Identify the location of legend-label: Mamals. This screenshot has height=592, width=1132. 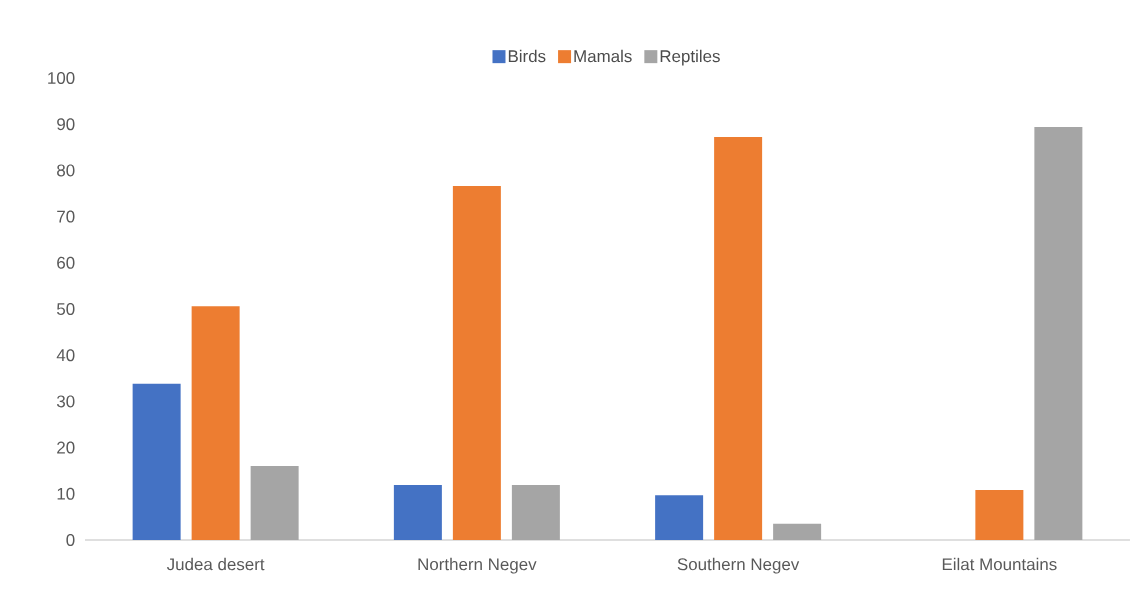
(603, 56).